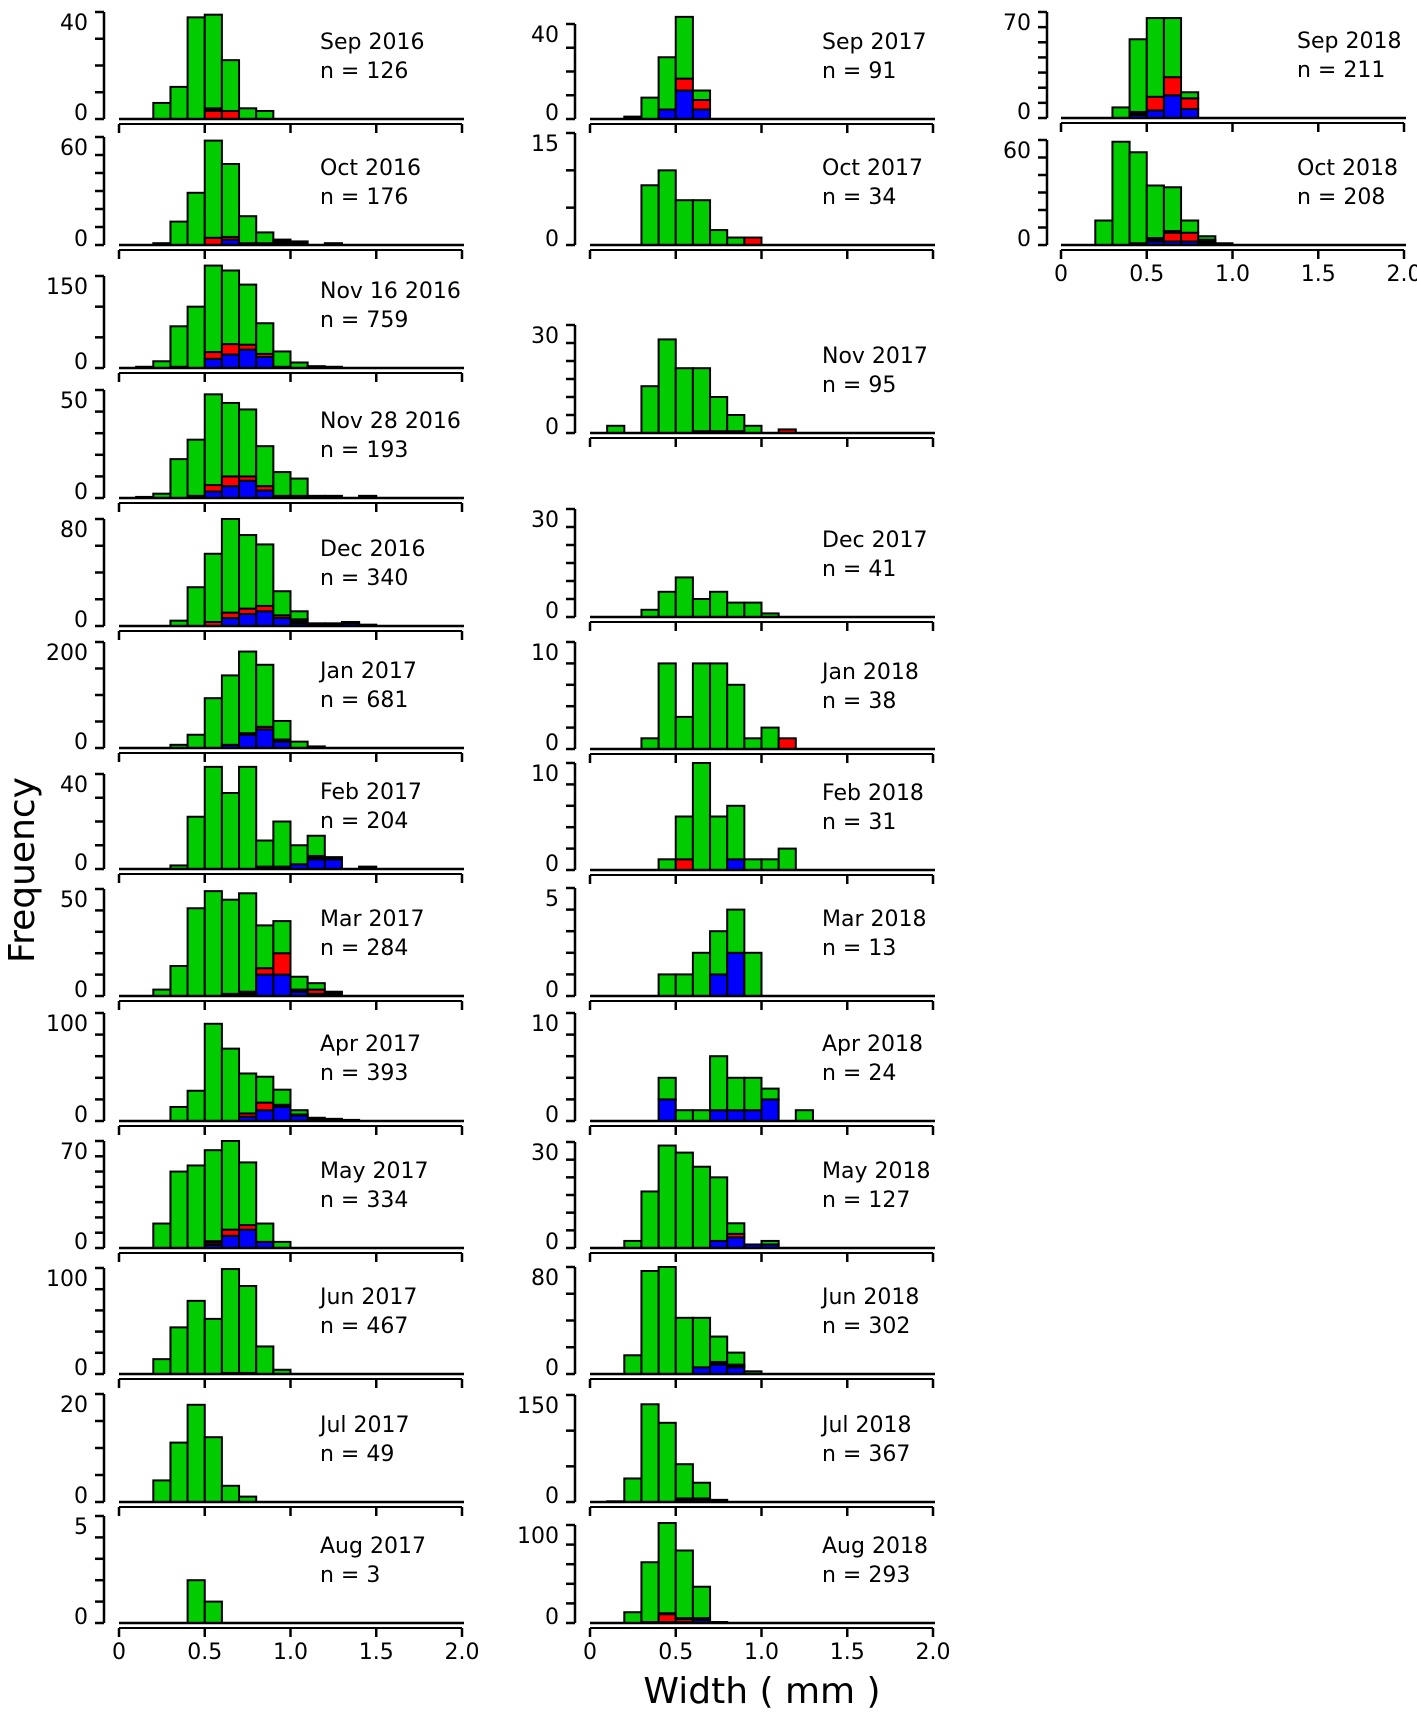 Image resolution: width=1417 pixels, height=1719 pixels. I want to click on panel-sample-size: n = 31, so click(859, 822).